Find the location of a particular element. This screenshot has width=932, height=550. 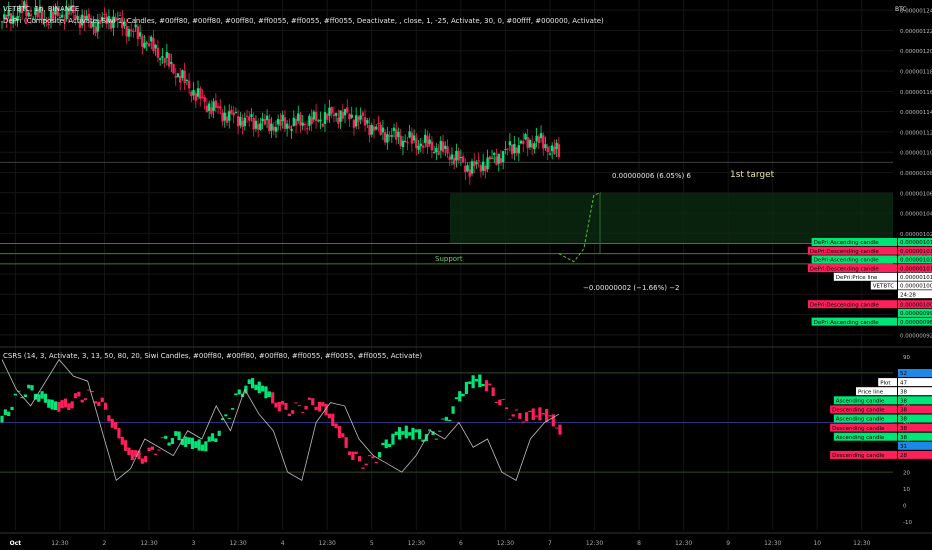

indicator-line is located at coordinates (280, 420).